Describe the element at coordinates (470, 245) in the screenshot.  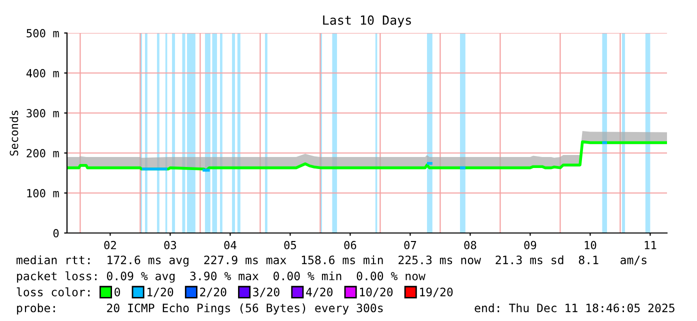
I see `x-tick-label: 08` at that location.